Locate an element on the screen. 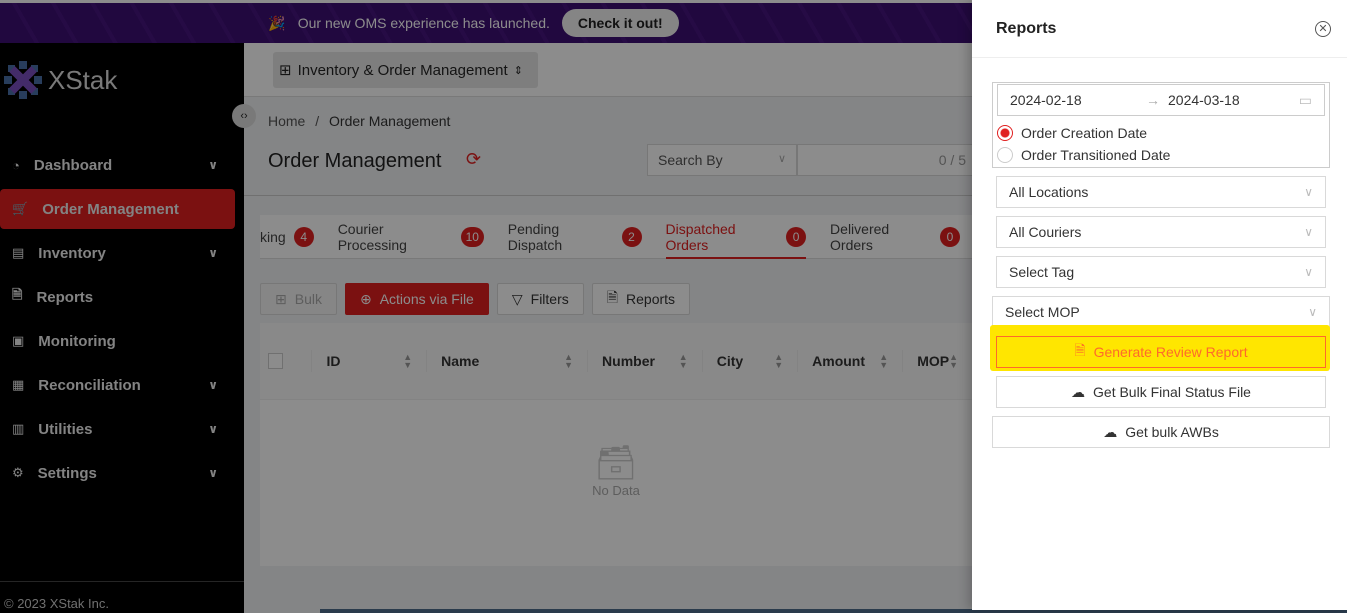 This screenshot has width=1347, height=613. sidebar-item-label: Reconciliation is located at coordinates (89, 385).